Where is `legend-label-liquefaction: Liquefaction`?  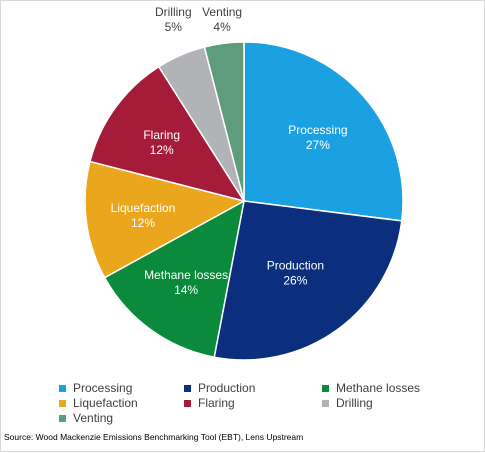
legend-label-liquefaction: Liquefaction is located at coordinates (105, 403).